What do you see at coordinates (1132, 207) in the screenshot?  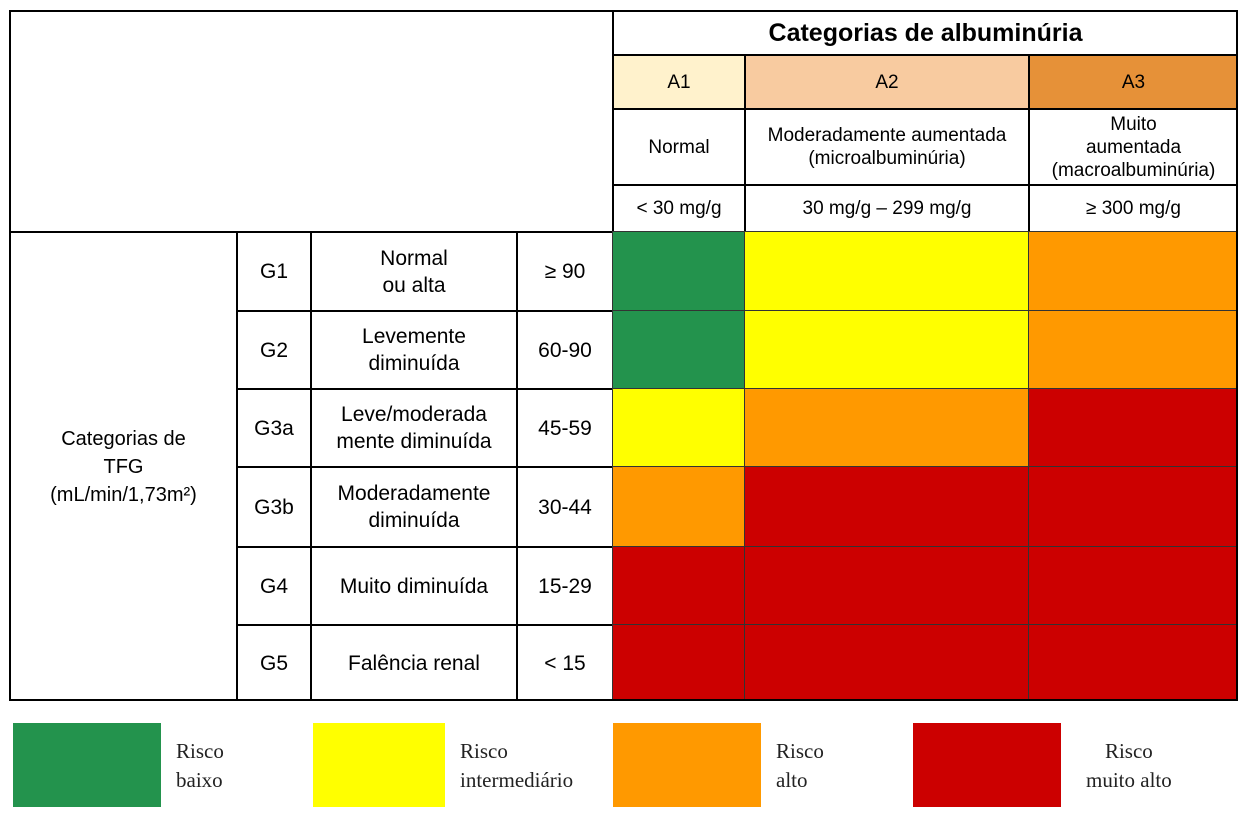 I see `range-a3: ≥ 300 mg/g` at bounding box center [1132, 207].